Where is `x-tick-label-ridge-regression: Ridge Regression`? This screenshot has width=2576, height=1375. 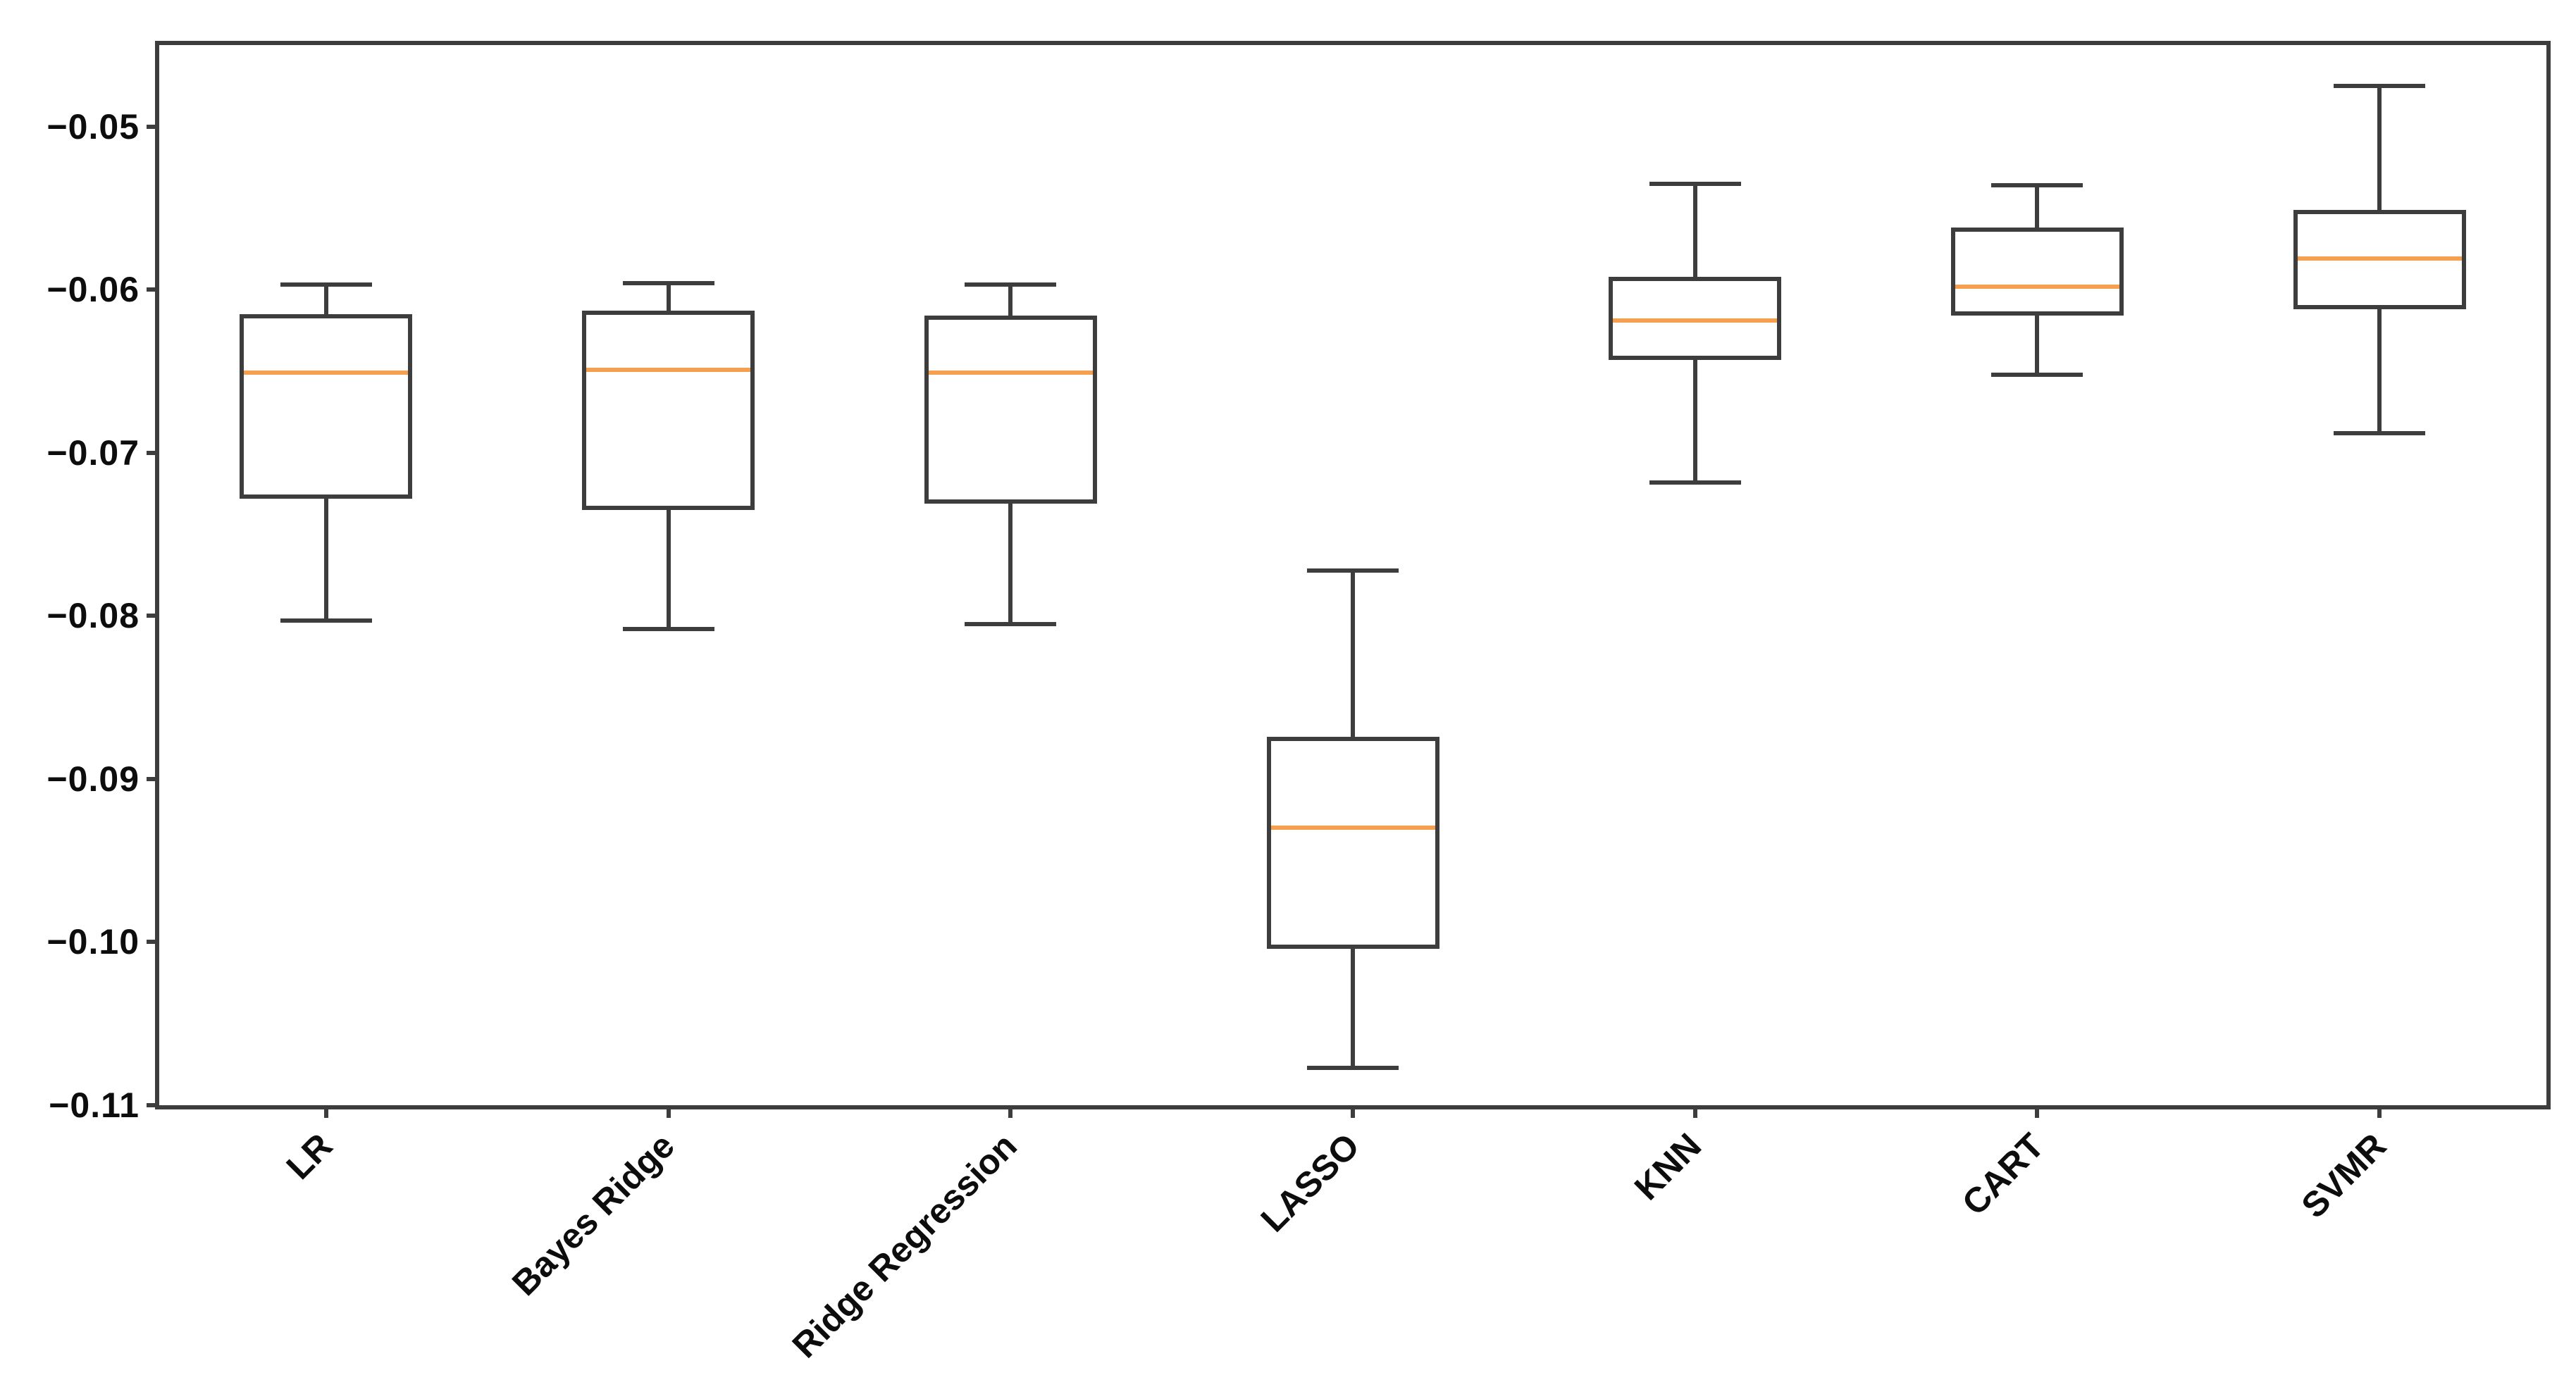 x-tick-label-ridge-regression: Ridge Regression is located at coordinates (904, 1246).